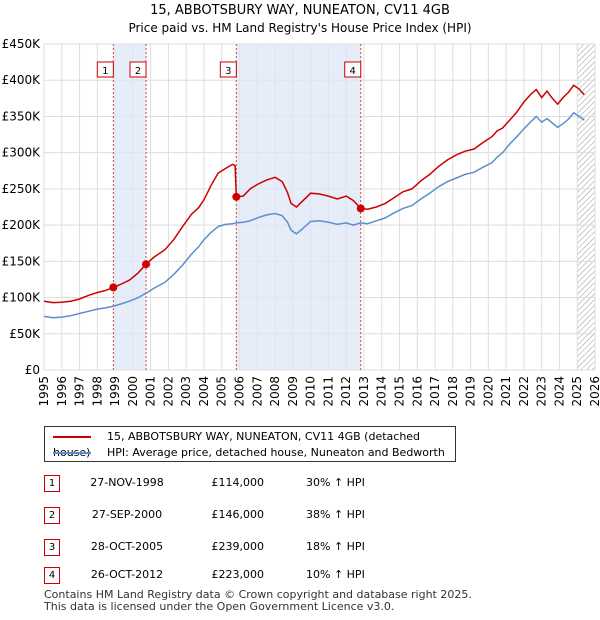 This screenshot has height=620, width=600. I want to click on forecast-hatch, so click(586, 207).